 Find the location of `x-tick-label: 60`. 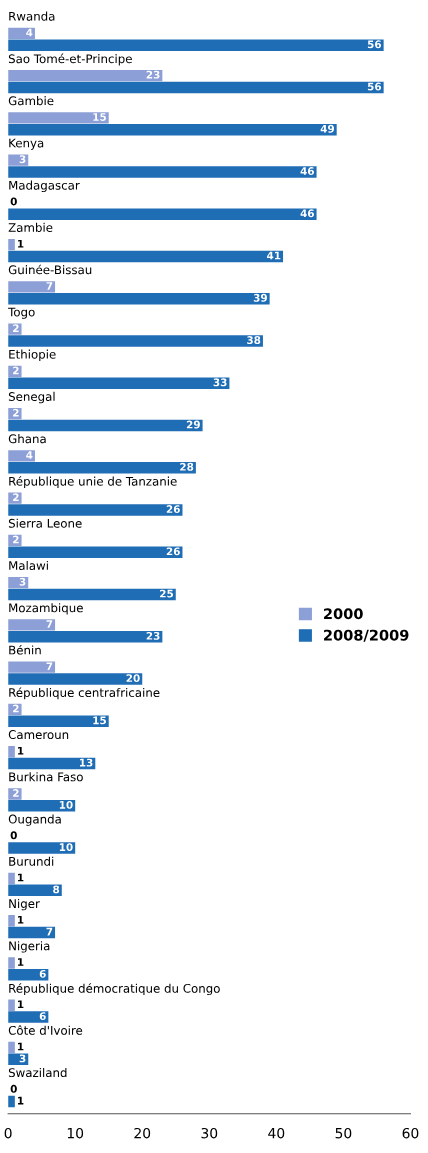

x-tick-label: 60 is located at coordinates (410, 1133).